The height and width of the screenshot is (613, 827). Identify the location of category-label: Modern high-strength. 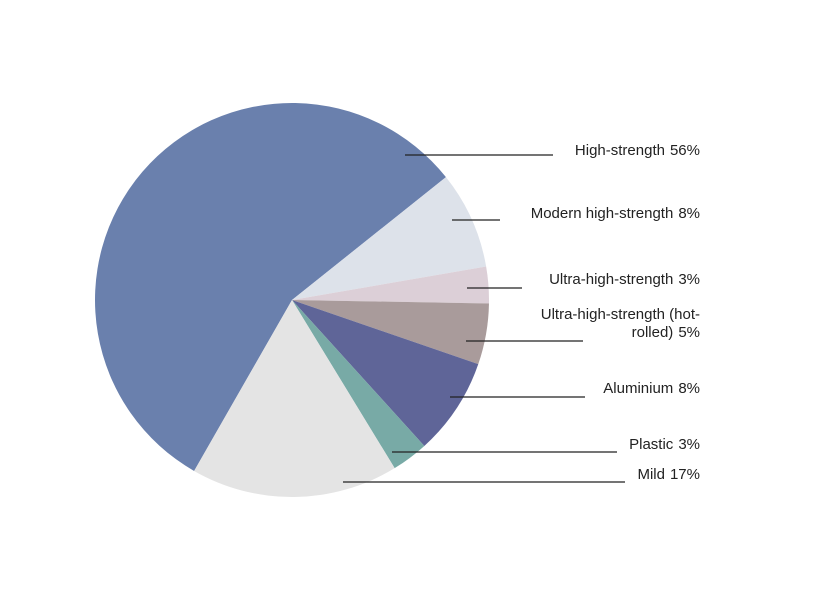
(602, 213).